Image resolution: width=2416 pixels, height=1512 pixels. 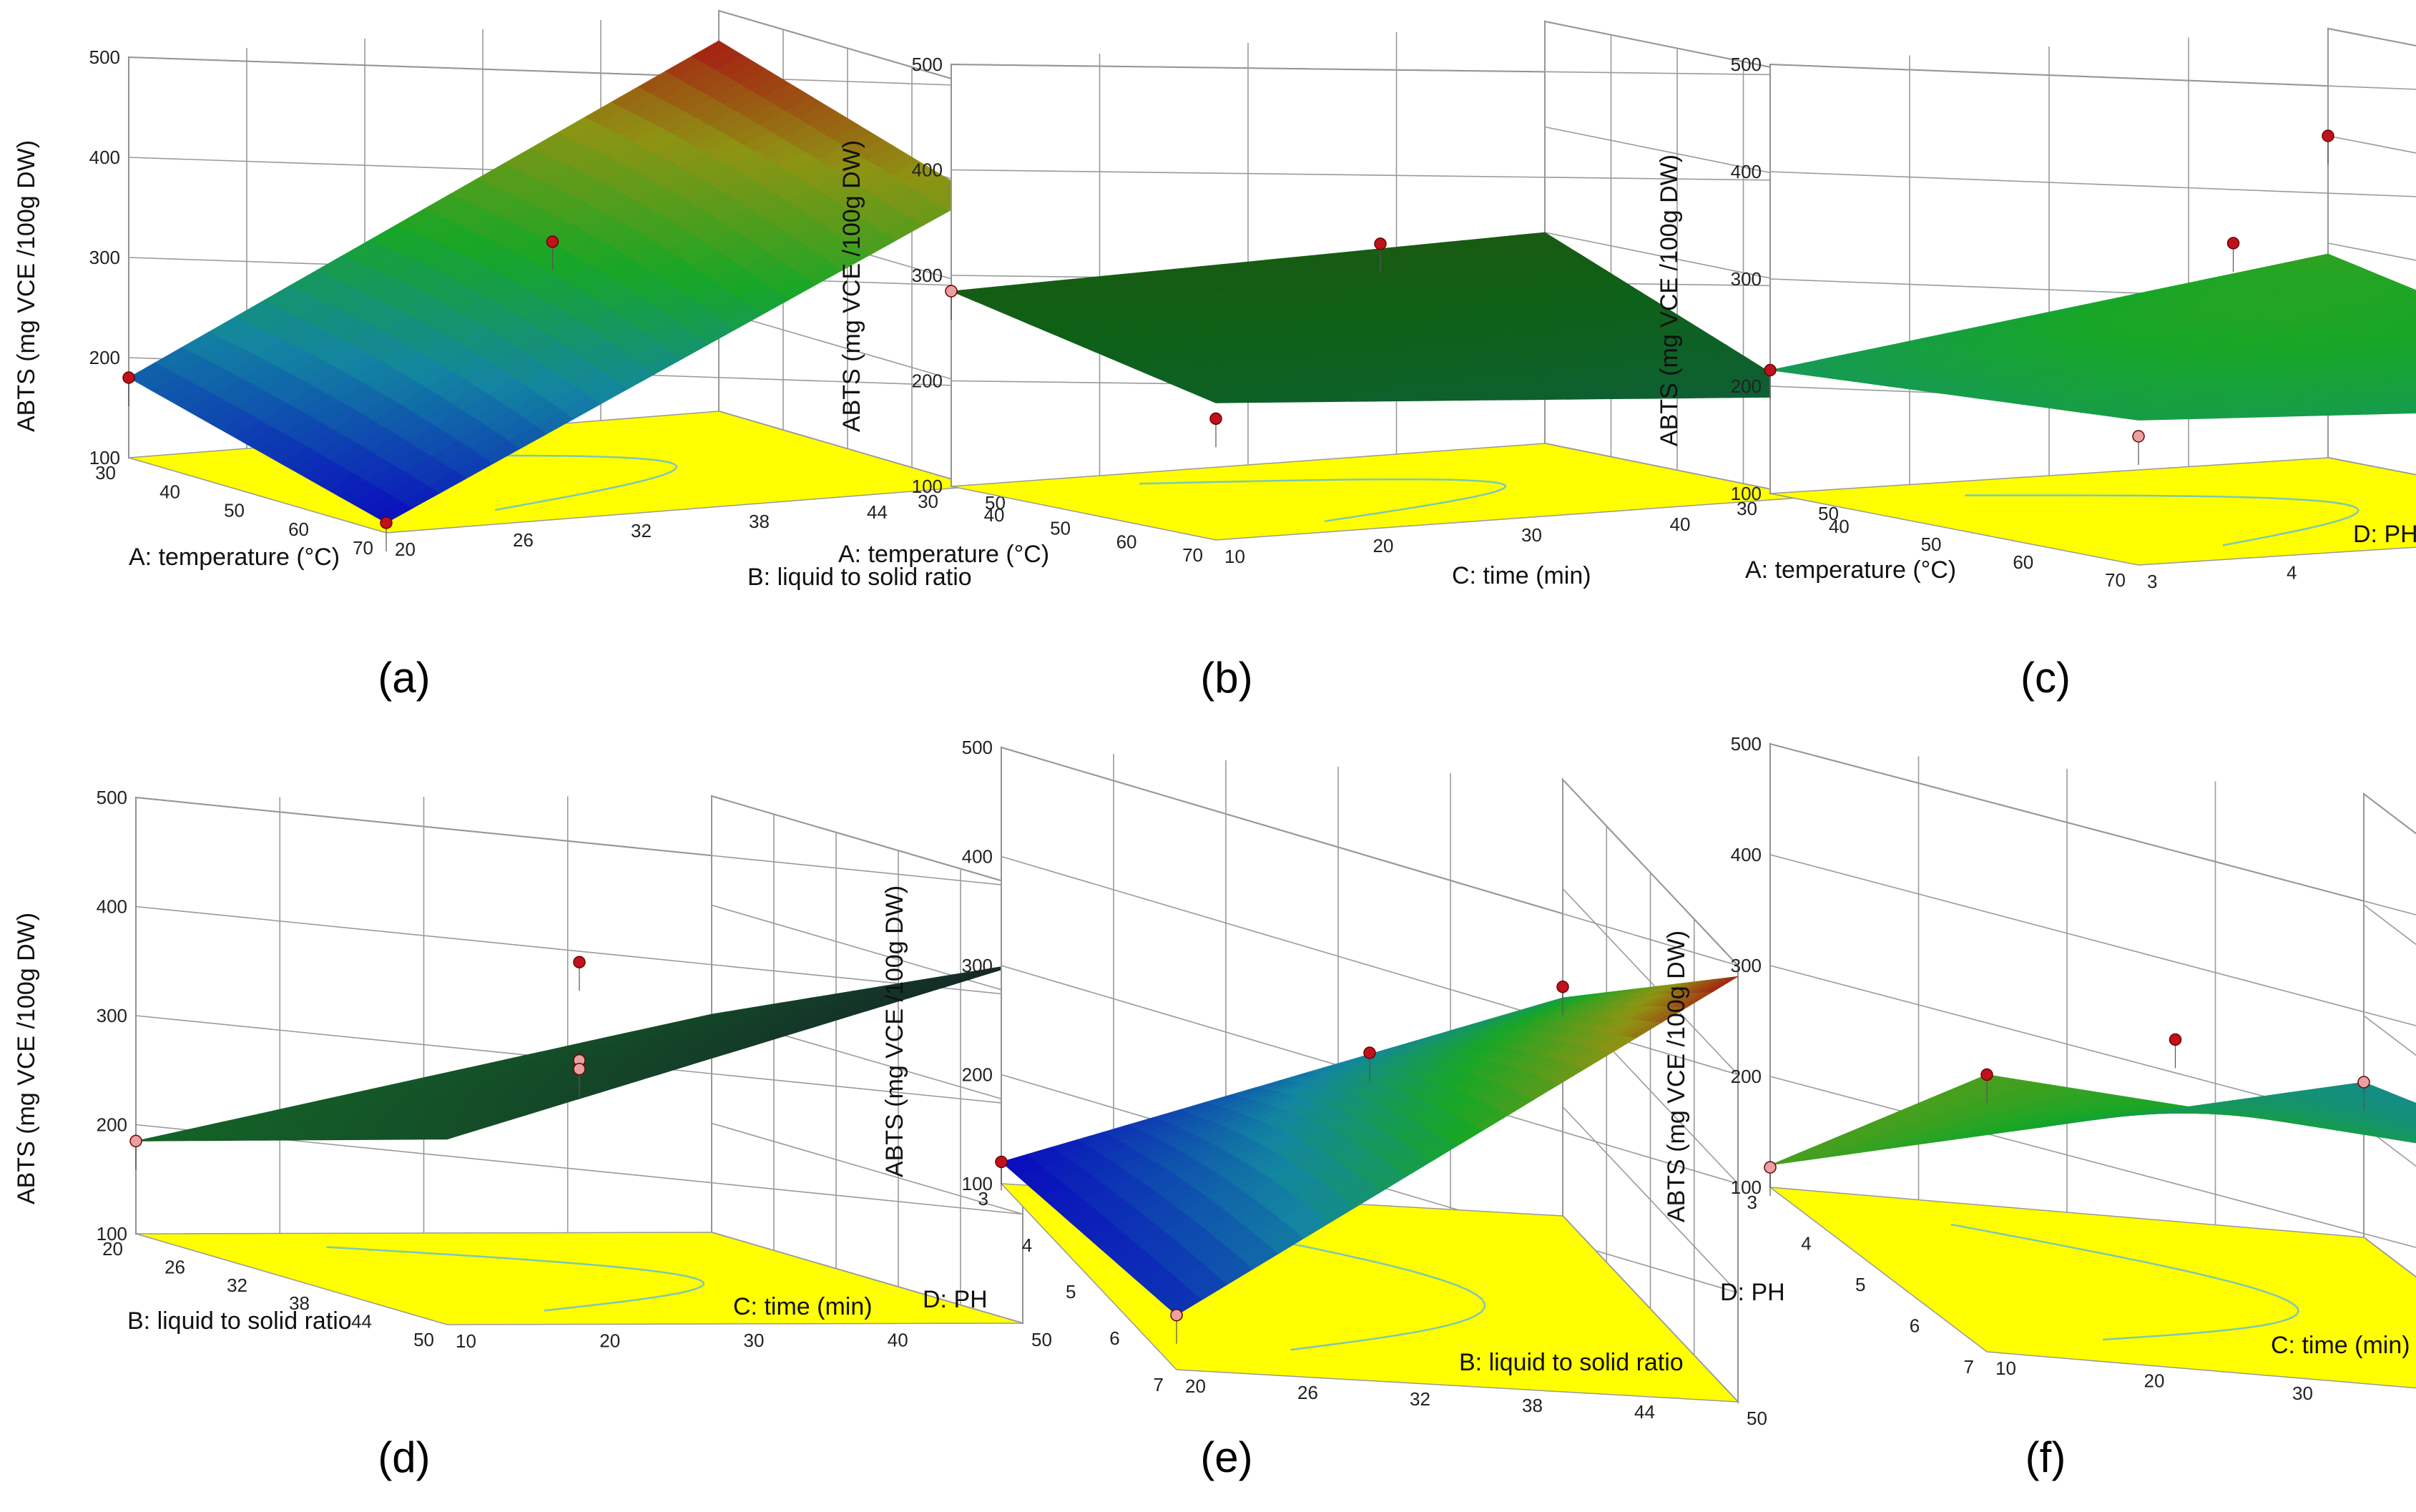 What do you see at coordinates (898, 1340) in the screenshot?
I see `y-tick-label: 40` at bounding box center [898, 1340].